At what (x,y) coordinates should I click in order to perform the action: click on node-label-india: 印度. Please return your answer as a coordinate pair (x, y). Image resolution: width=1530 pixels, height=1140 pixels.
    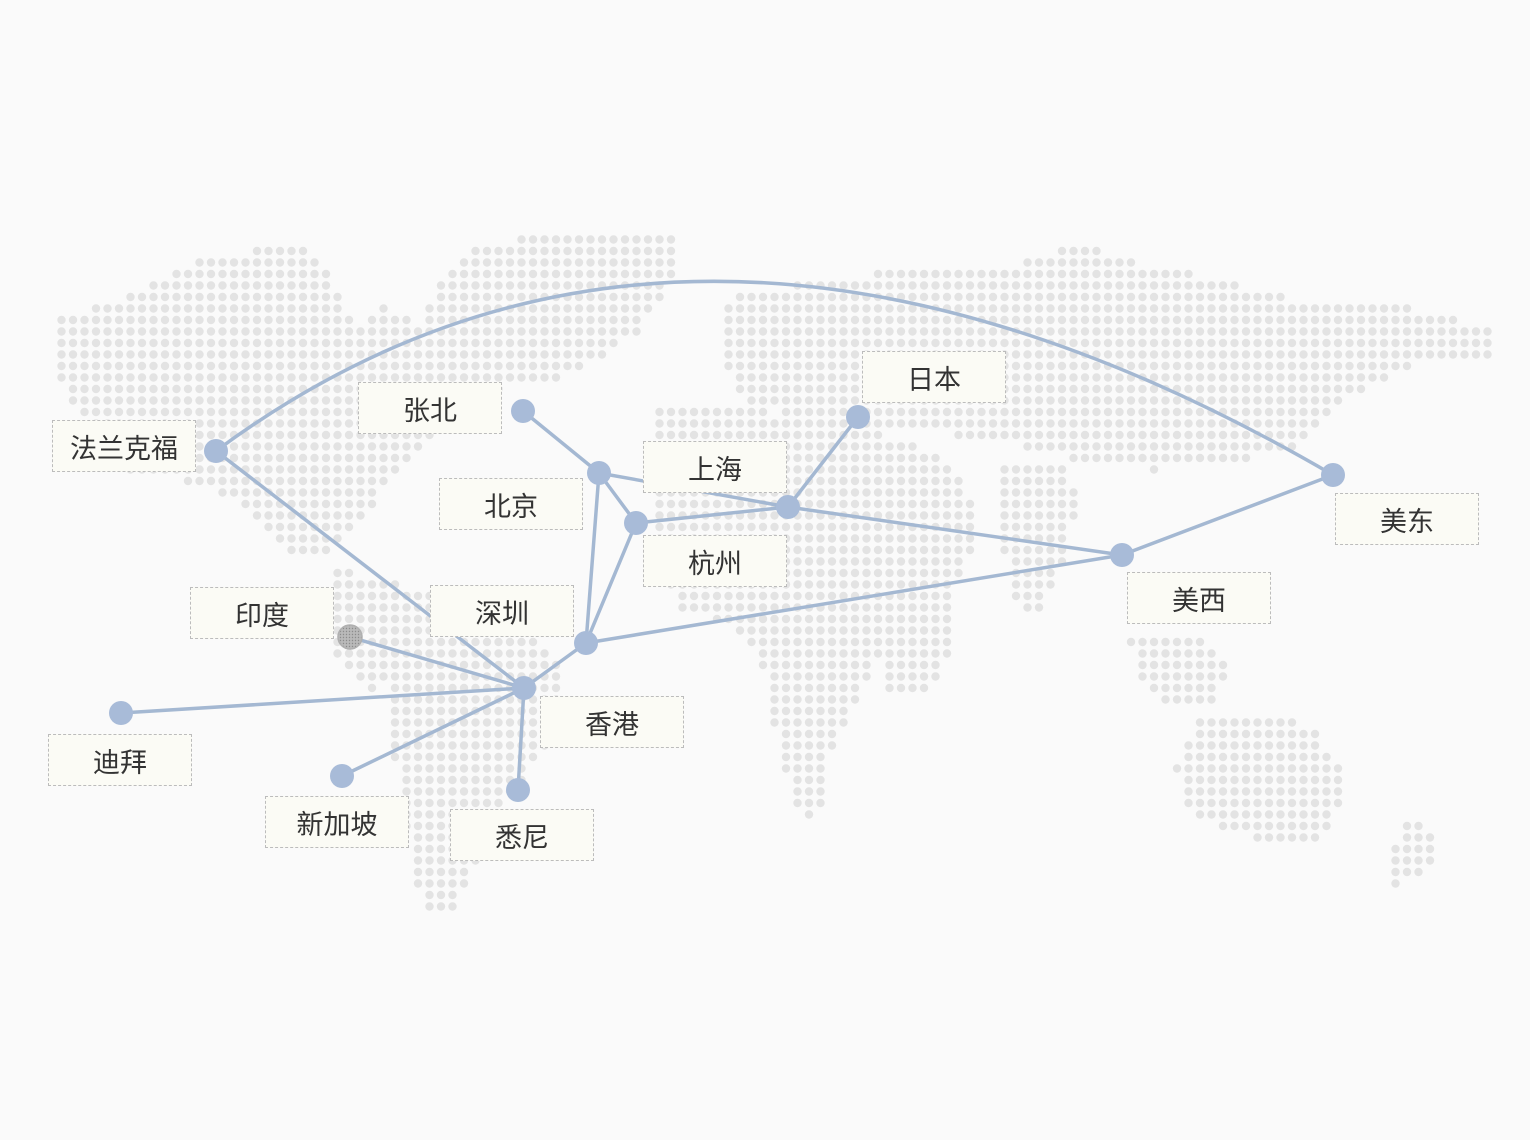
    Looking at the image, I should click on (262, 613).